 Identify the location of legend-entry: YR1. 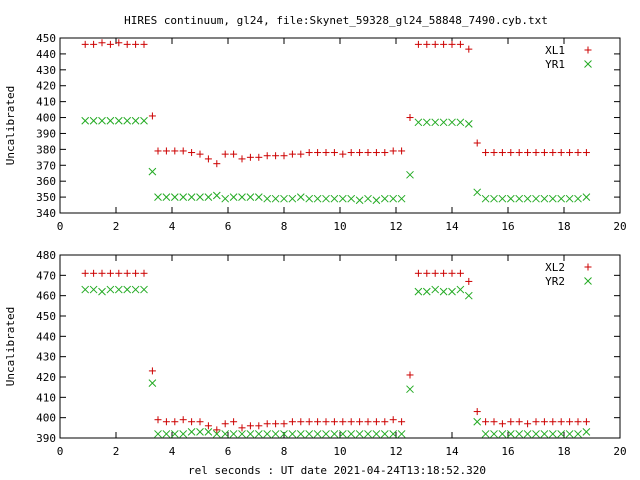
(555, 64).